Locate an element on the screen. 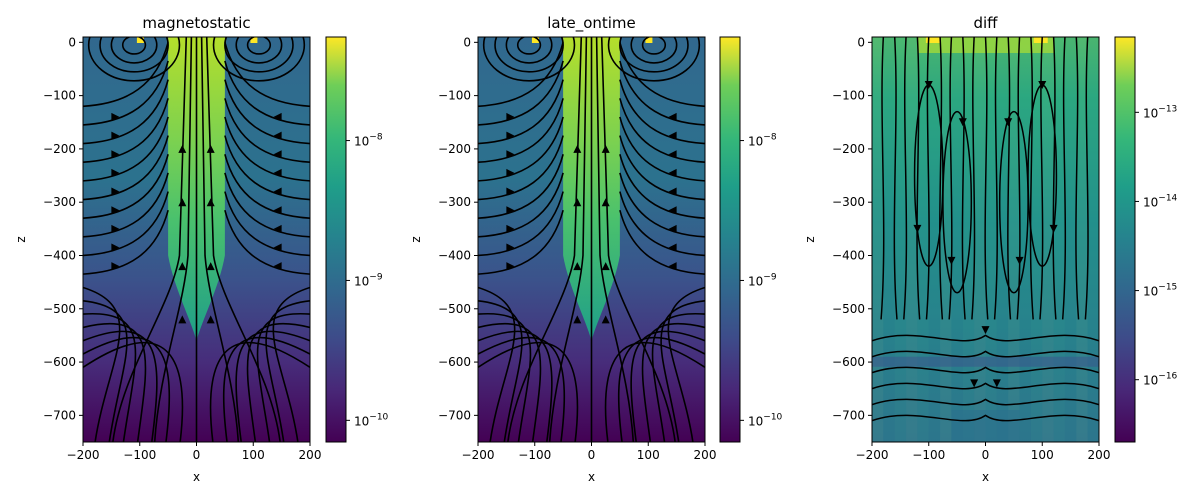  heatmap-hotspot is located at coordinates (535, 40).